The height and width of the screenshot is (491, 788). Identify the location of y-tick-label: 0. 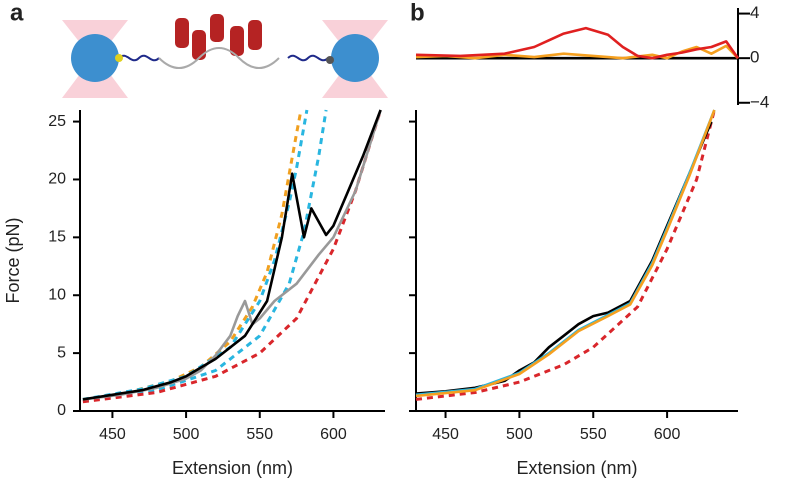
(61, 410).